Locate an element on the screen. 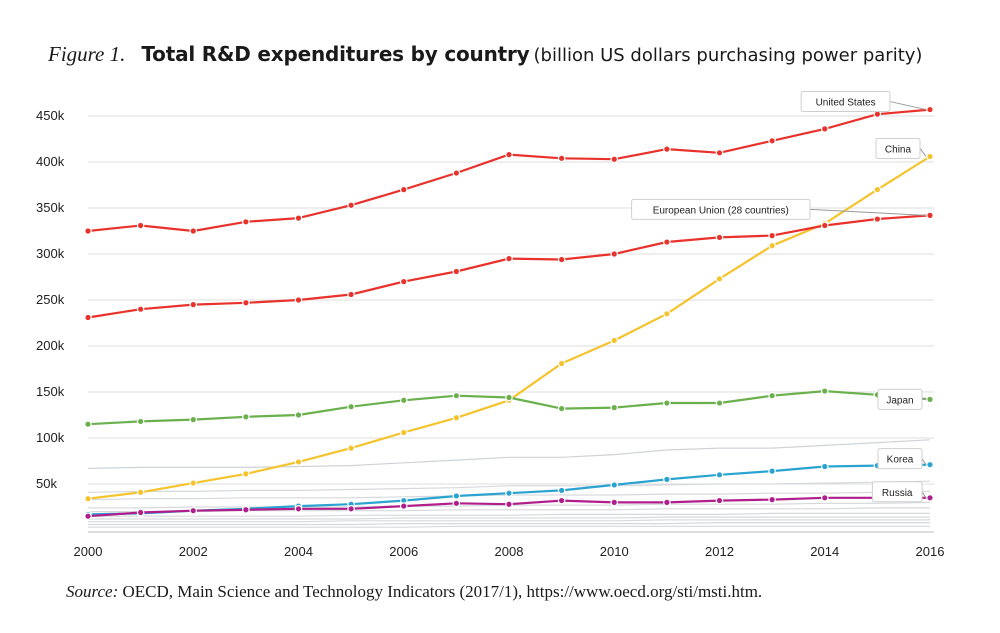 The width and height of the screenshot is (1000, 633). callout-label: China is located at coordinates (898, 149).